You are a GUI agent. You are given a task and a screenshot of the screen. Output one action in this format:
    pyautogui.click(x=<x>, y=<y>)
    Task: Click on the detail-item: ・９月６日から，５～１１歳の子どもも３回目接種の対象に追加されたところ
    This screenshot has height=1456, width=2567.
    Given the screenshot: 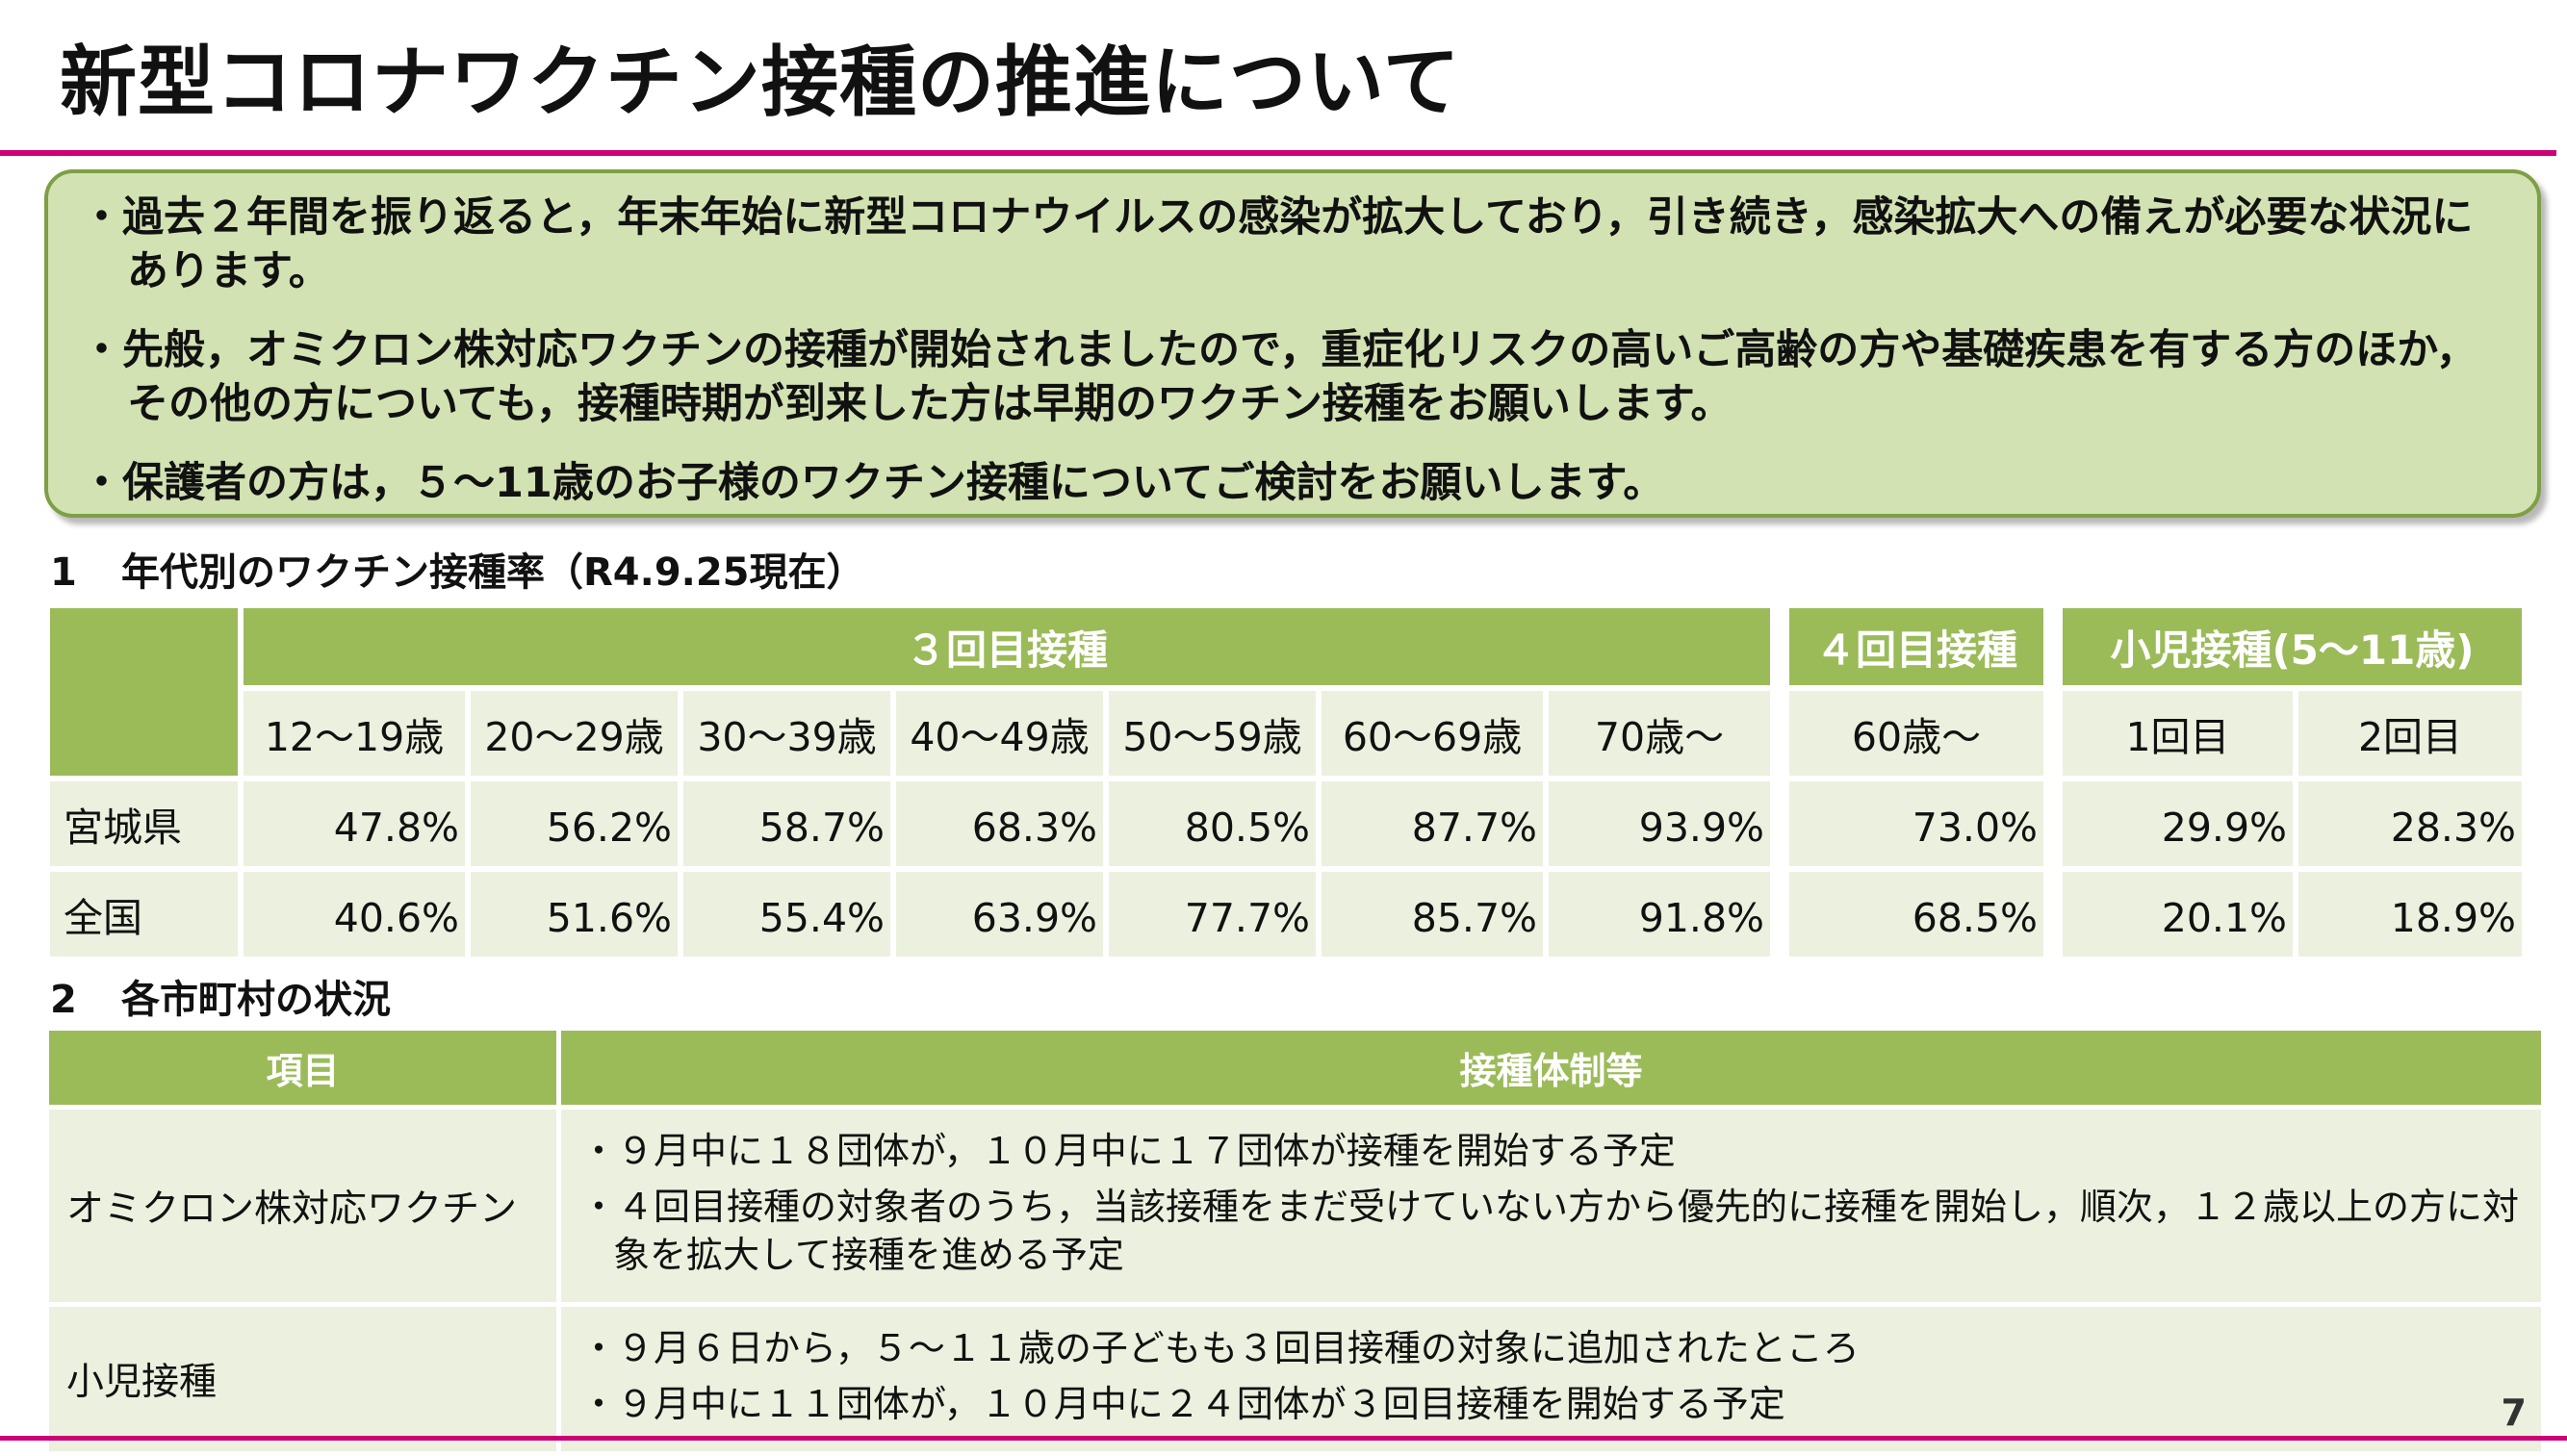 What is the action you would take?
    pyautogui.click(x=1220, y=1348)
    